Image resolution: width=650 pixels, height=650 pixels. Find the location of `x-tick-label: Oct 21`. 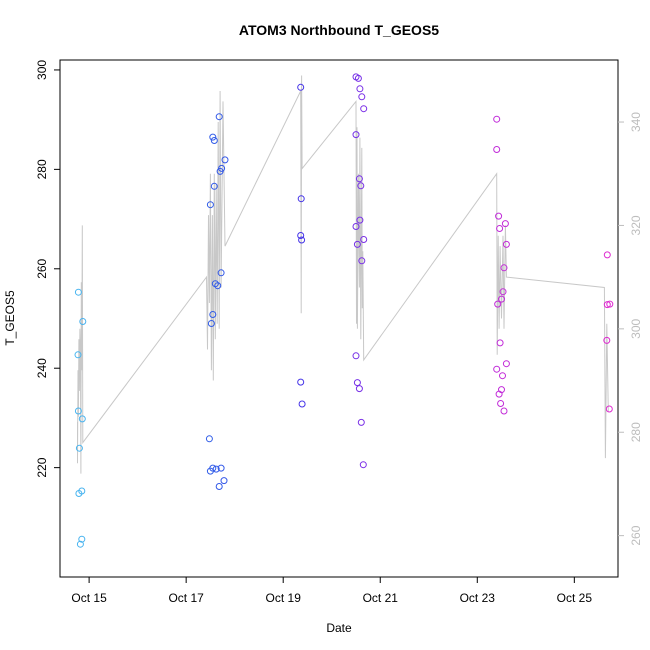

x-tick-label: Oct 21 is located at coordinates (381, 598).